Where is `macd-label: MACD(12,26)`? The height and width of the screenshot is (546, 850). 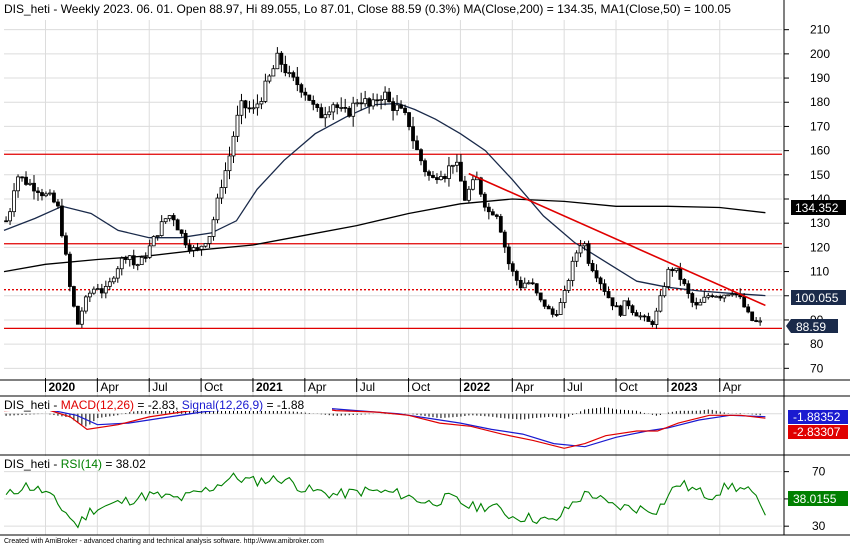
macd-label: MACD(12,26) is located at coordinates (97, 405).